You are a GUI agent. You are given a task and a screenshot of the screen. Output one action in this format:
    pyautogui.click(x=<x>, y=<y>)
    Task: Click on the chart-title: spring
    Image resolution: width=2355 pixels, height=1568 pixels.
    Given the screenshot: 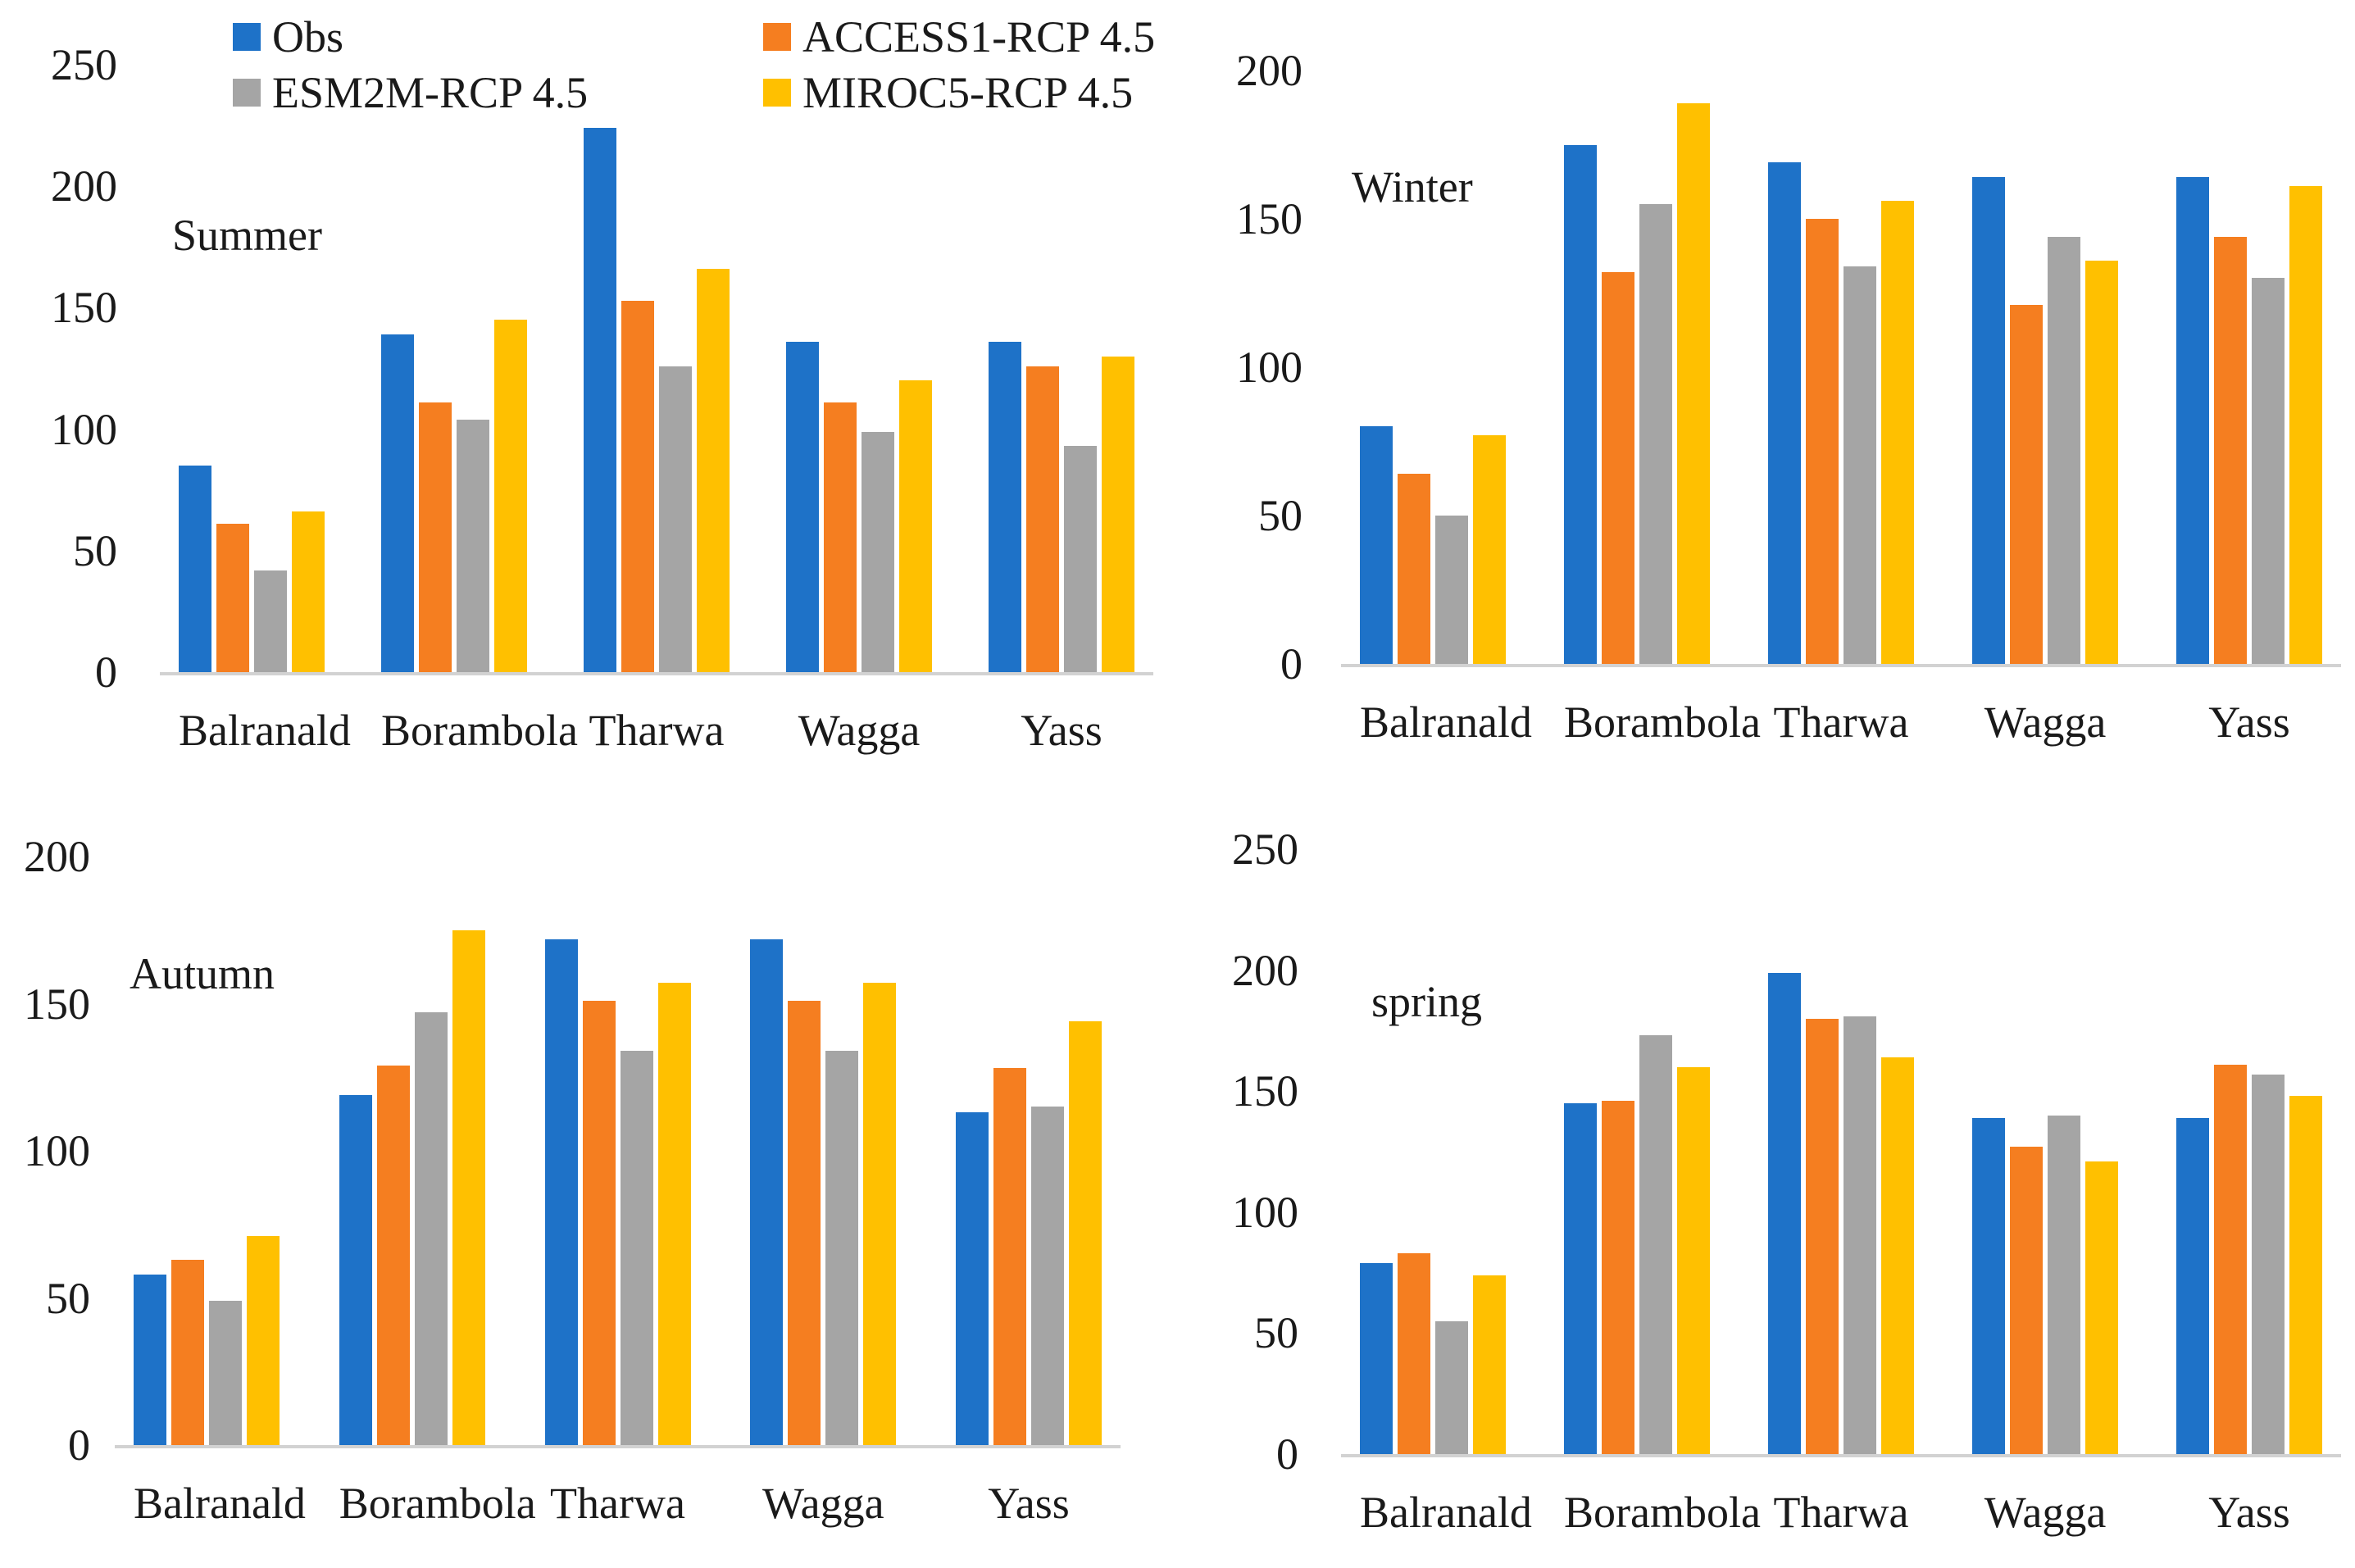 What is the action you would take?
    pyautogui.click(x=1426, y=1001)
    